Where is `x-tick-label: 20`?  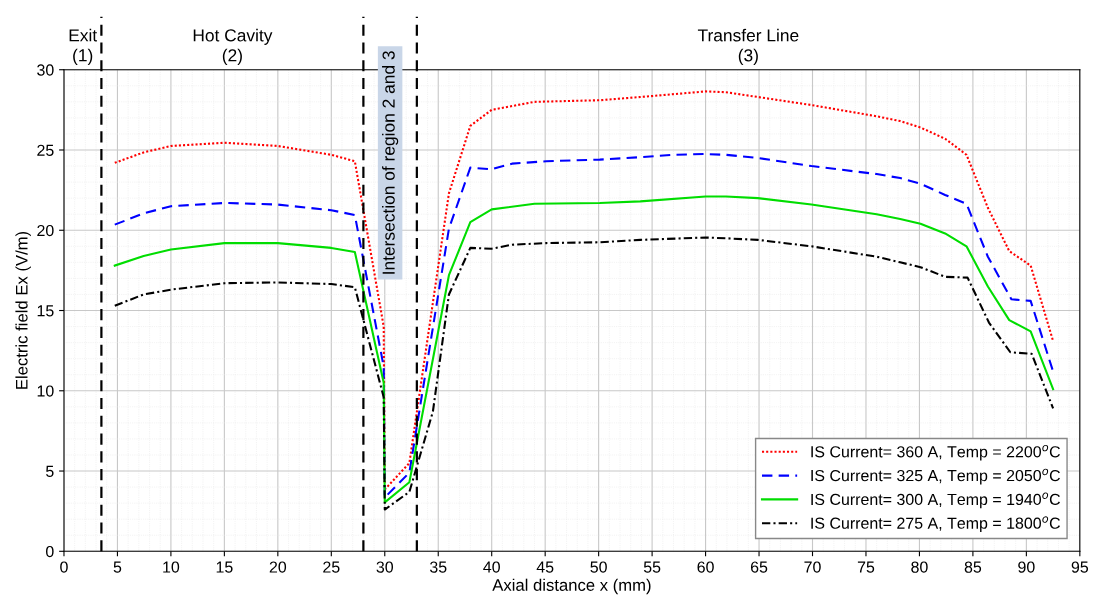 x-tick-label: 20 is located at coordinates (278, 567).